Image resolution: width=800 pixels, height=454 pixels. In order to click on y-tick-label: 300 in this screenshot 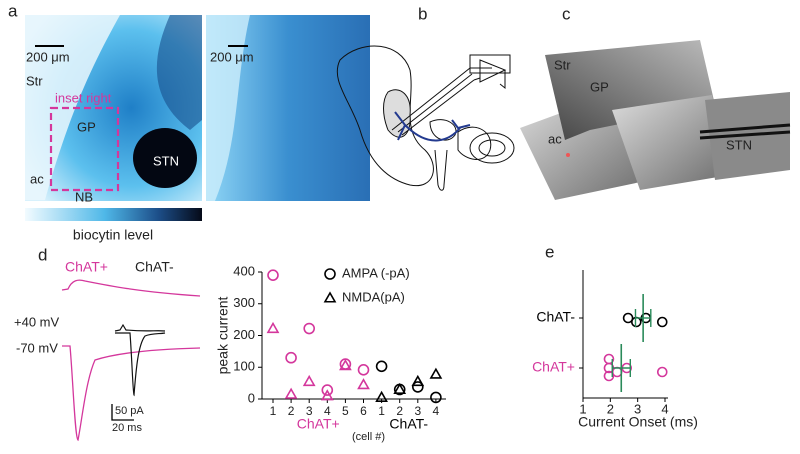, I will do `click(244, 302)`.